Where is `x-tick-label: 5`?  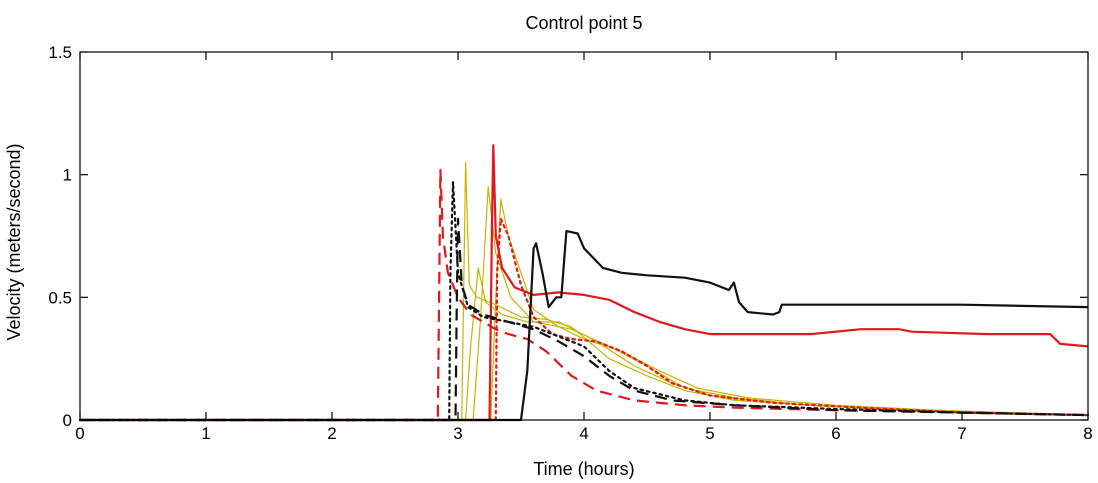 x-tick-label: 5 is located at coordinates (709, 433).